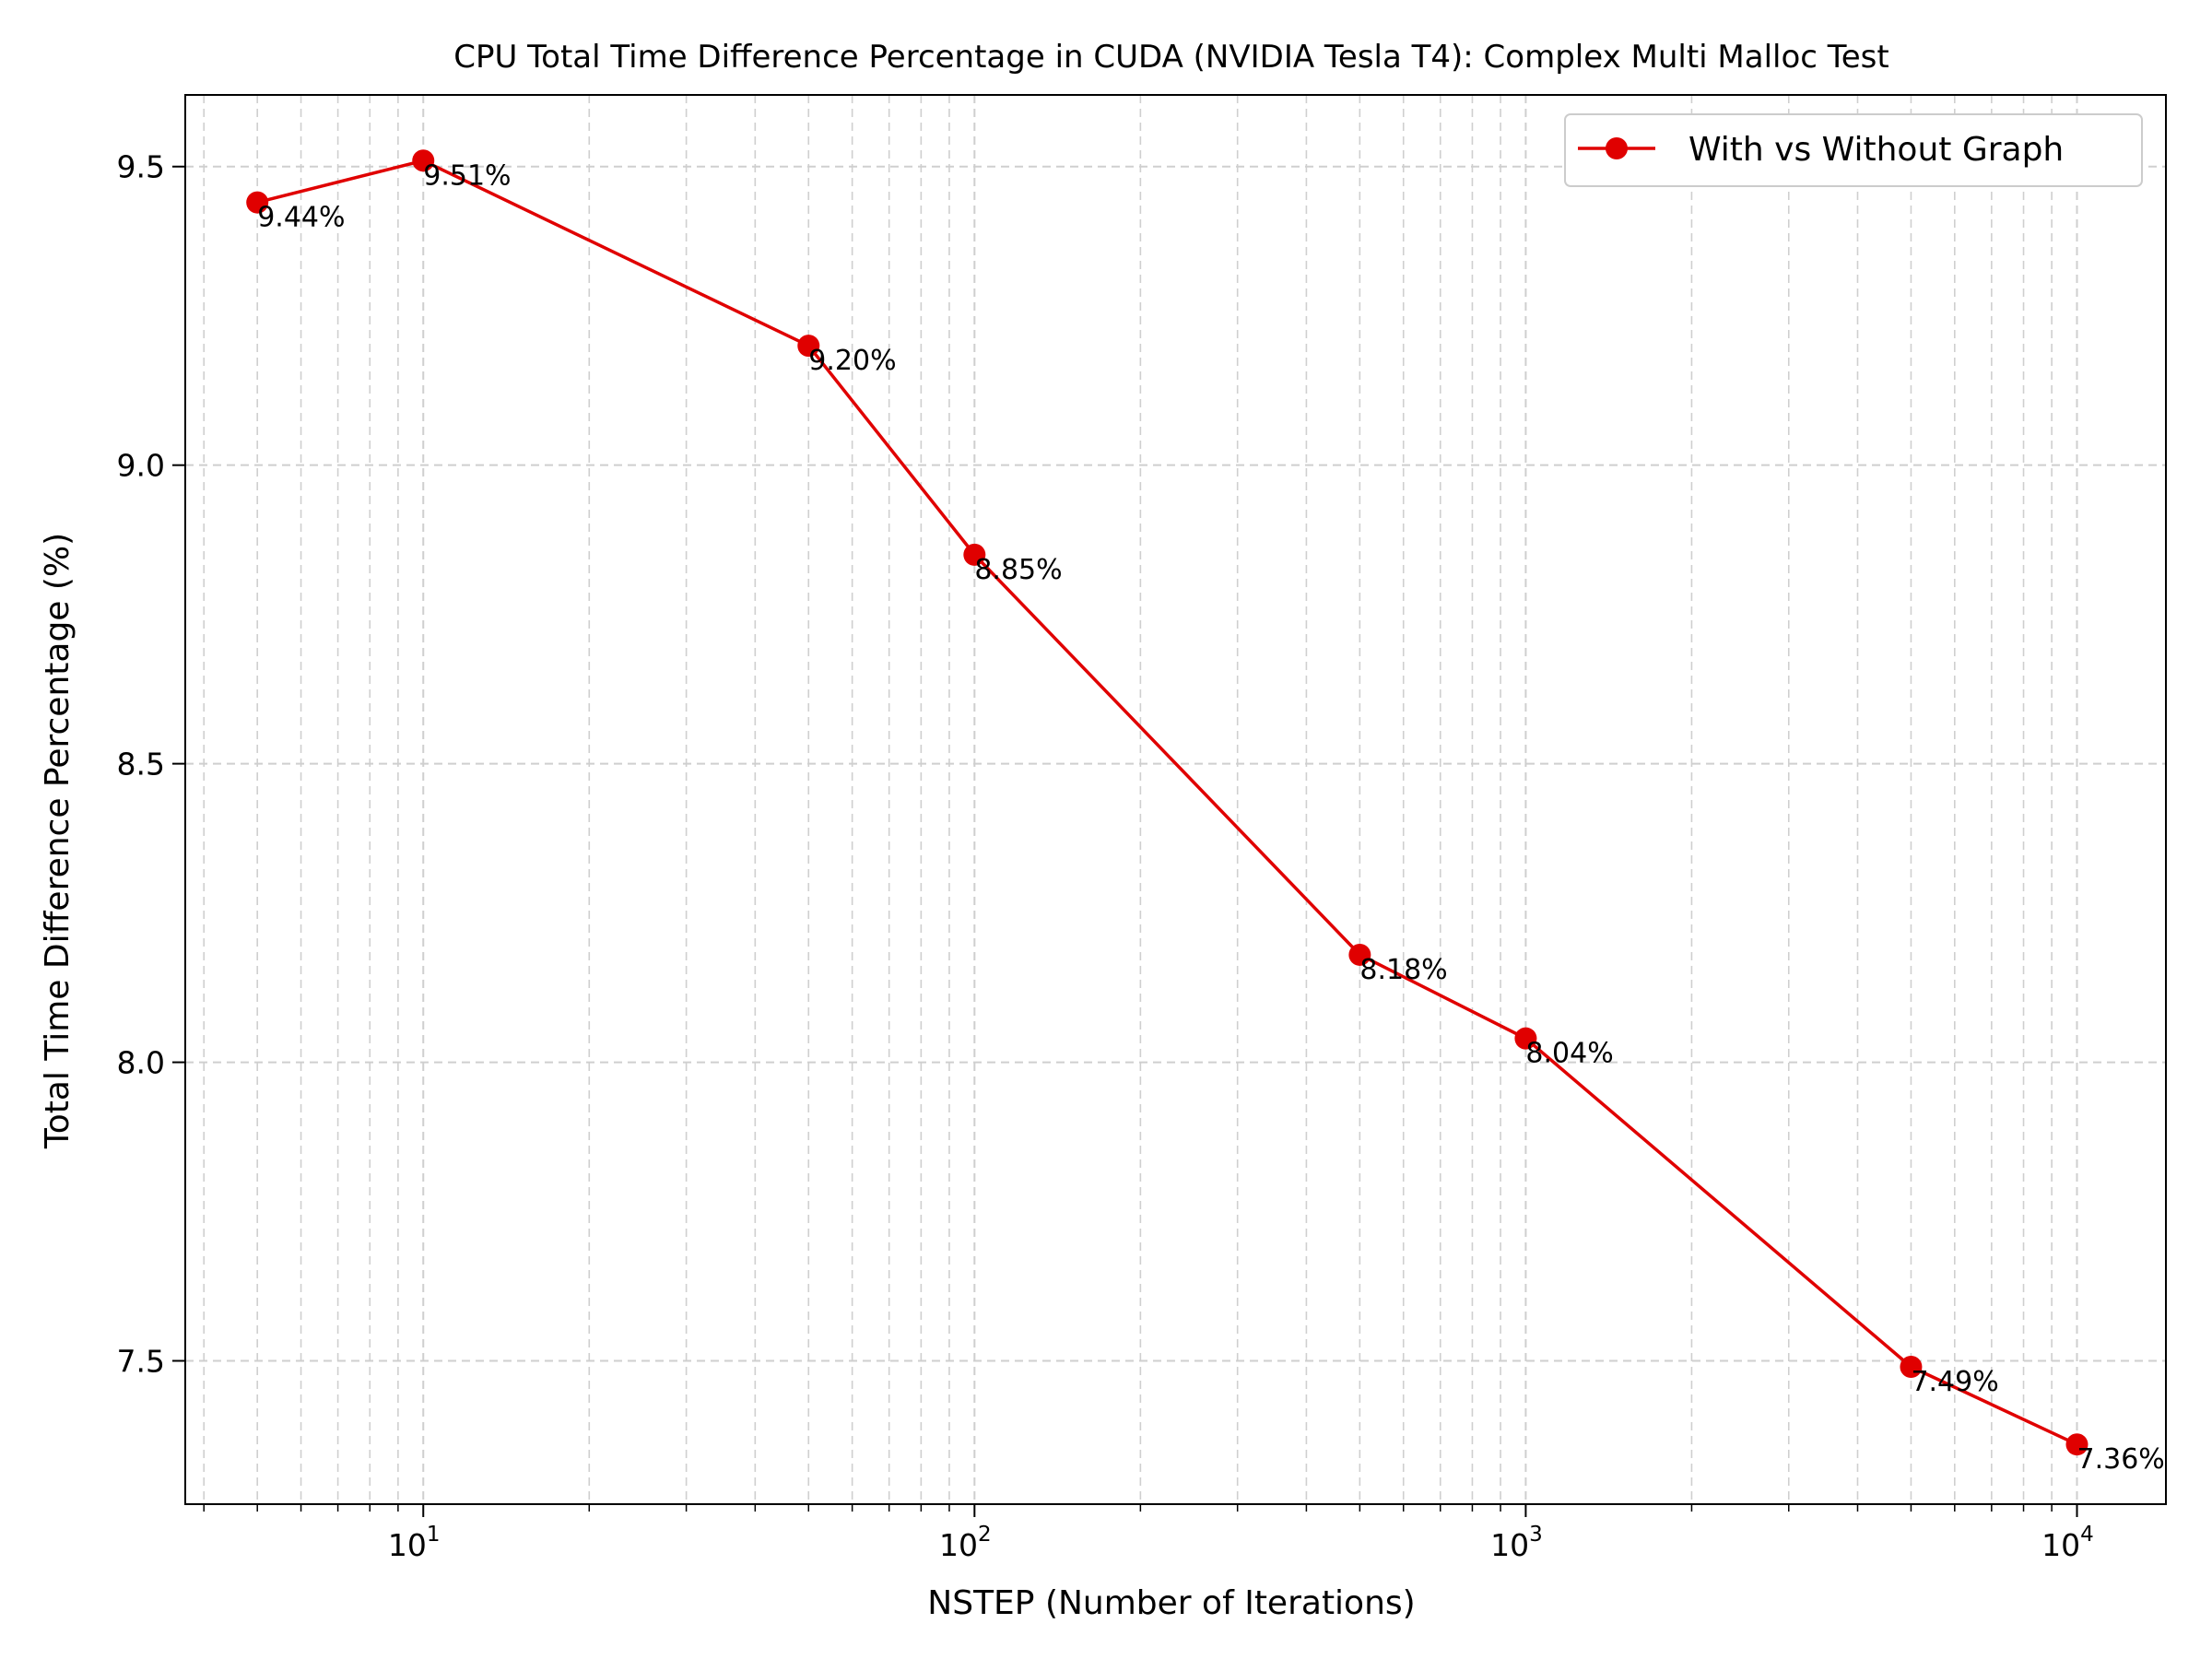 This screenshot has height=1659, width=2212. What do you see at coordinates (1617, 148) in the screenshot?
I see `legend-marker` at bounding box center [1617, 148].